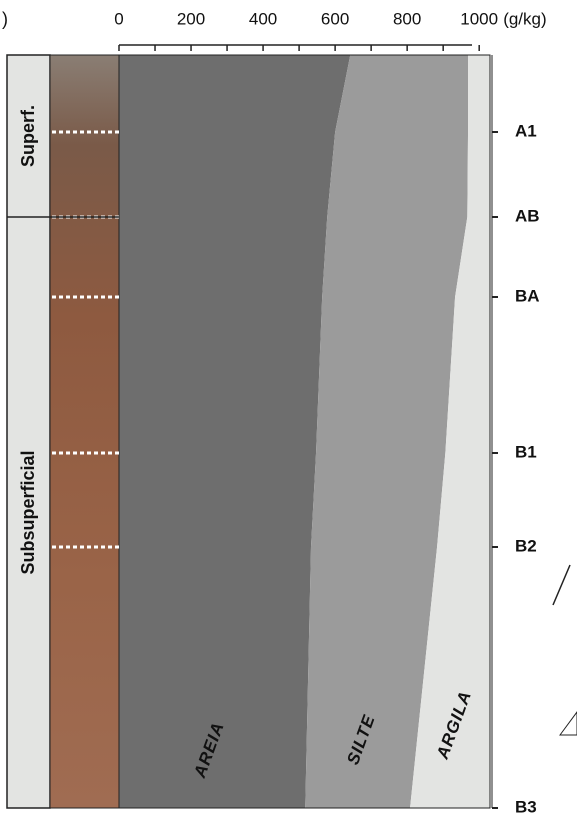  What do you see at coordinates (527, 295) in the screenshot?
I see `y-tick-label: BA` at bounding box center [527, 295].